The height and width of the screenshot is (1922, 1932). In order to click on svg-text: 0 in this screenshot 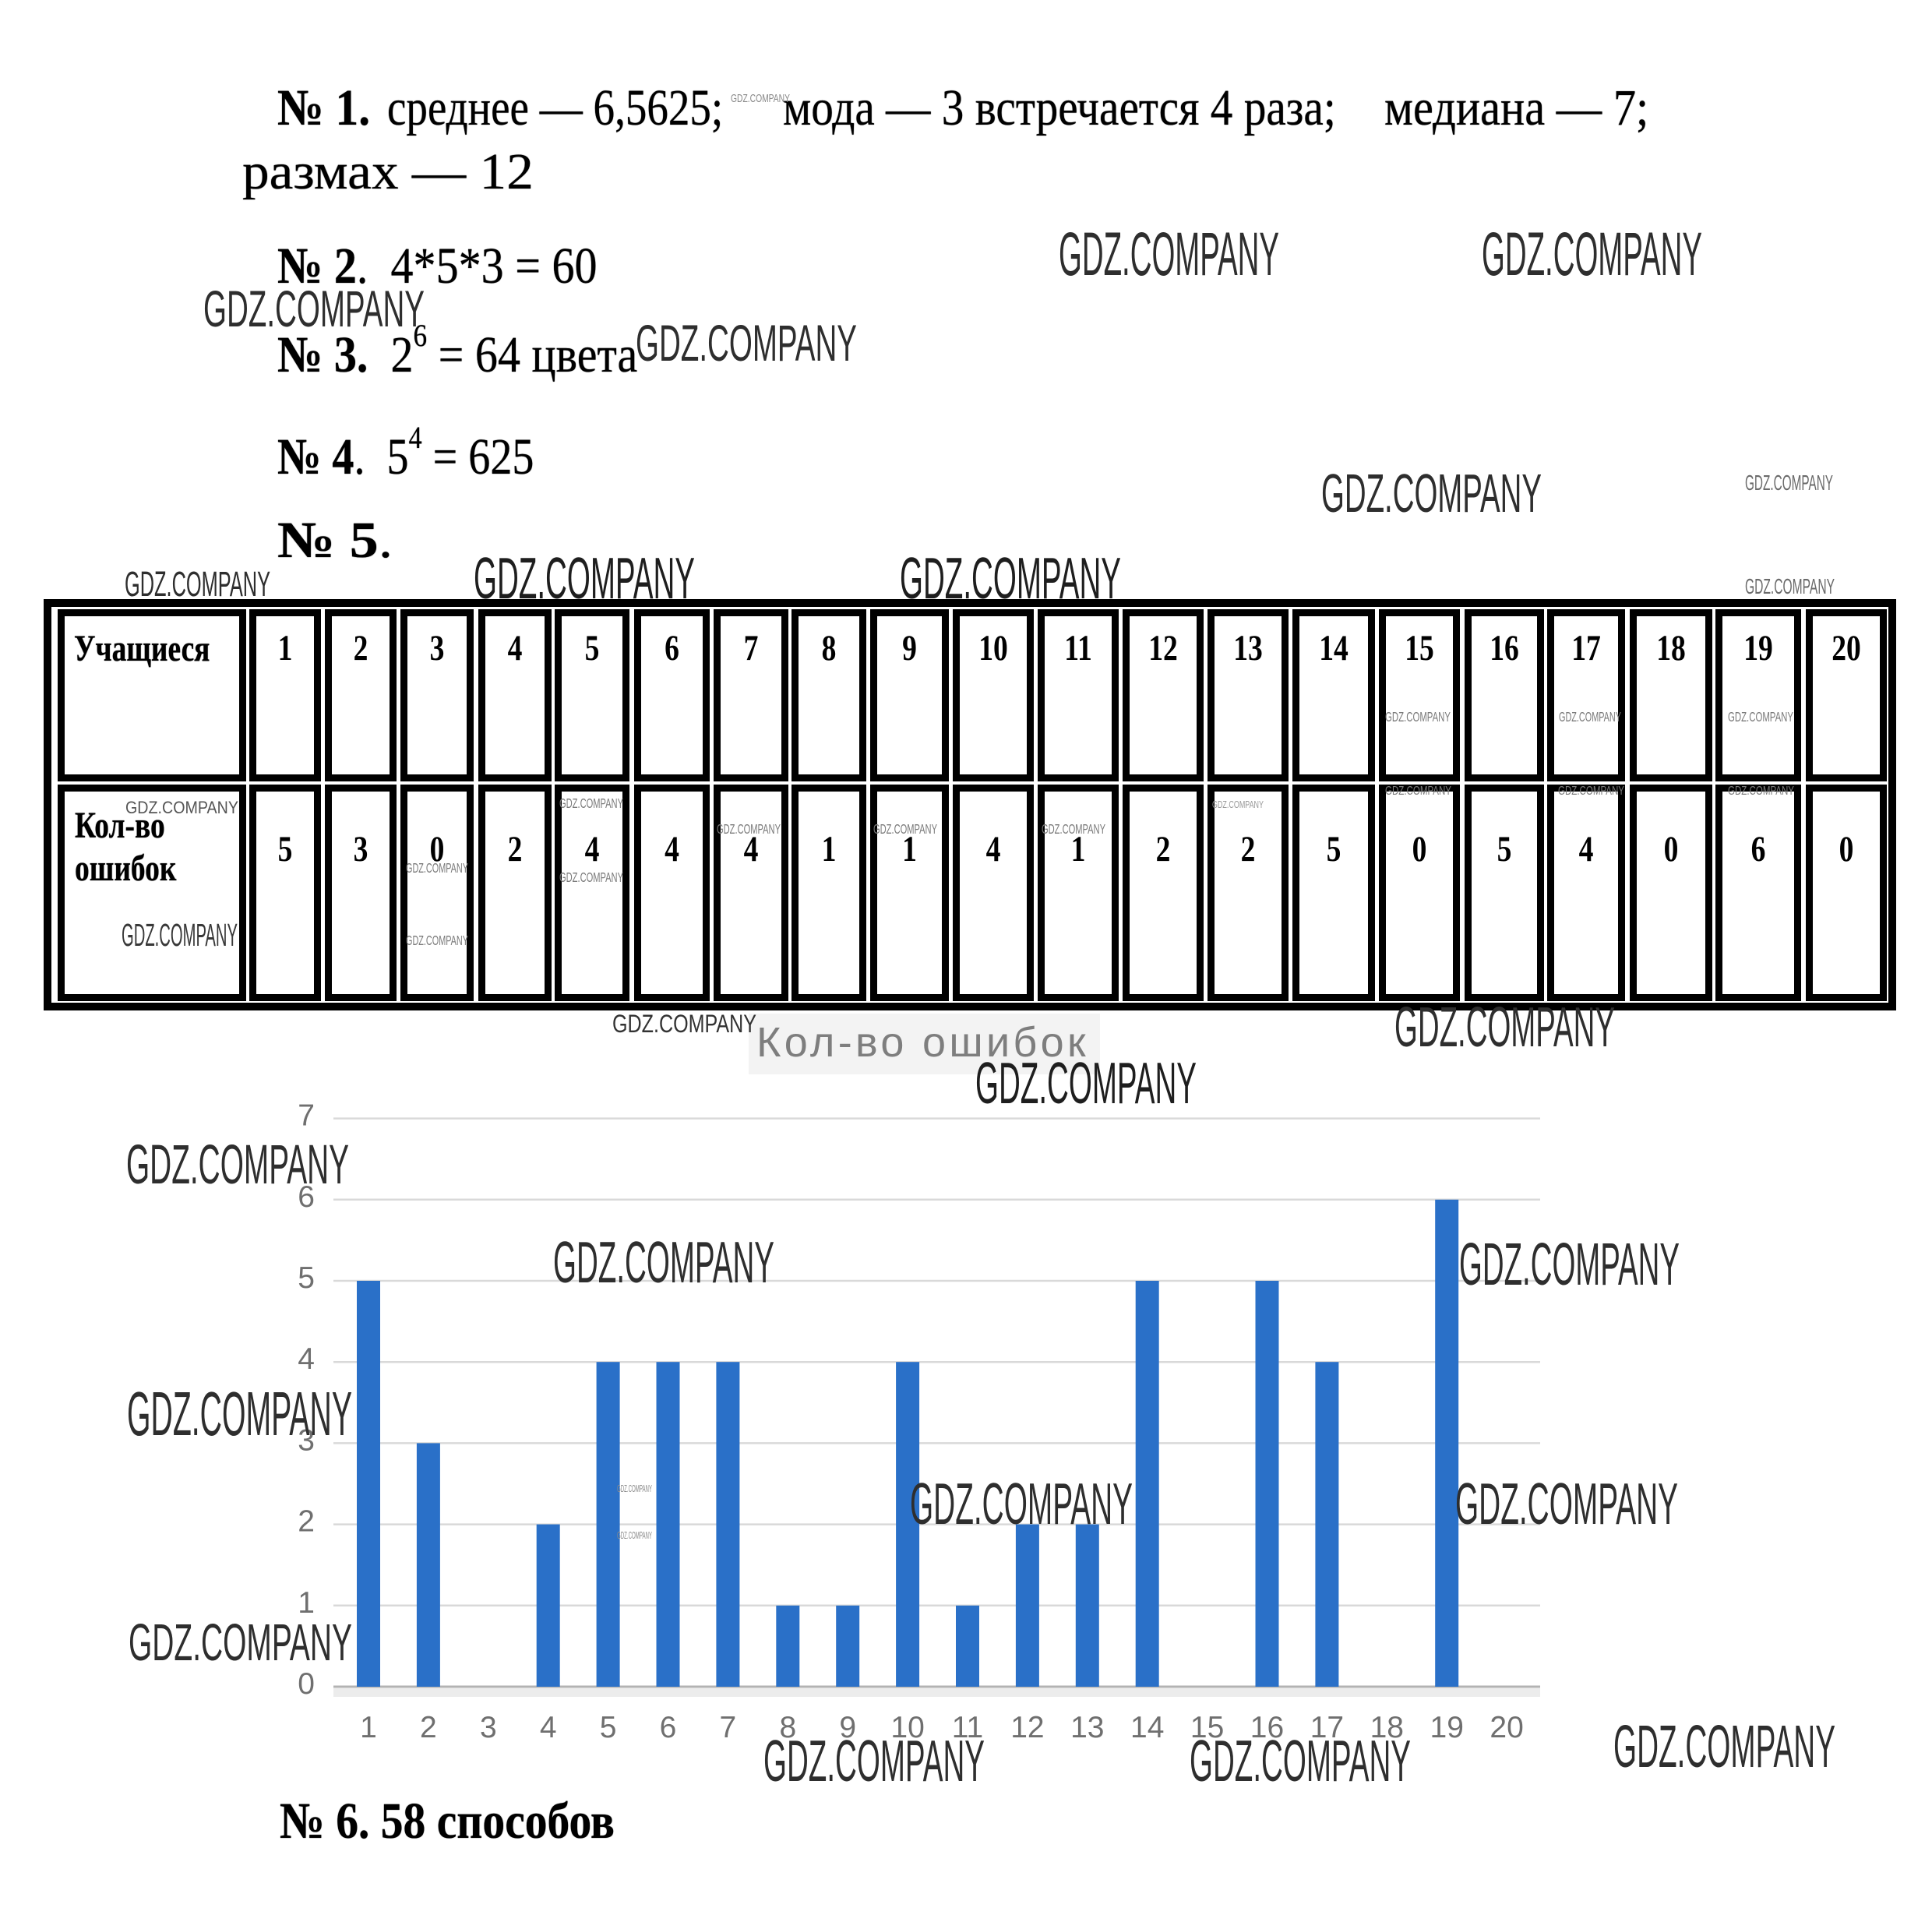, I will do `click(306, 1684)`.